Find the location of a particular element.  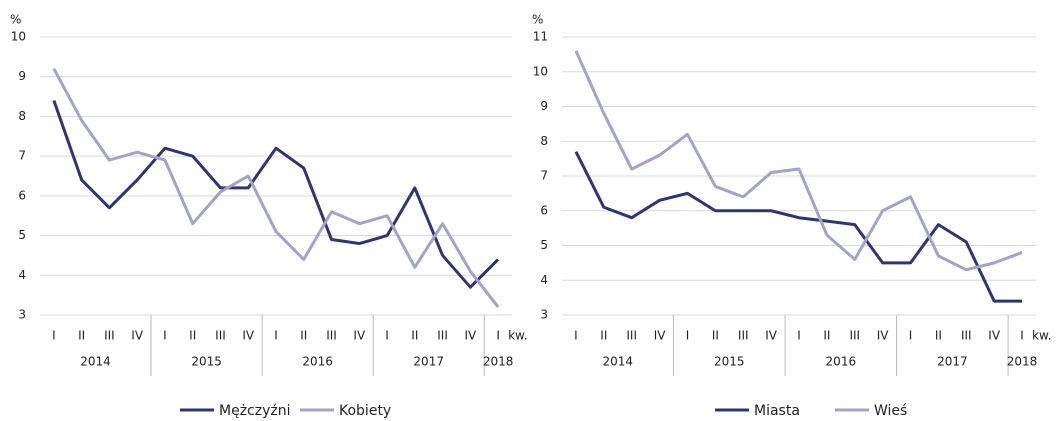

legend-label: Mężczyźni is located at coordinates (254, 411).